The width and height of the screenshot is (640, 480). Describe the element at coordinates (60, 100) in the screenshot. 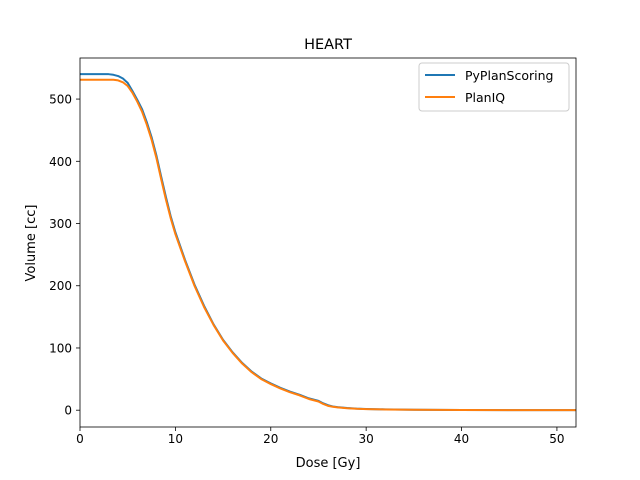

I see `y-tick-label: 500` at that location.